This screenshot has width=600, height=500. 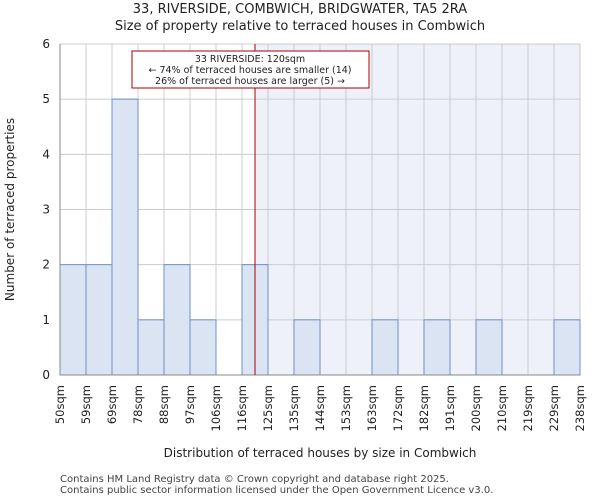 What do you see at coordinates (164, 404) in the screenshot?
I see `x-tick-label: 88sqm` at bounding box center [164, 404].